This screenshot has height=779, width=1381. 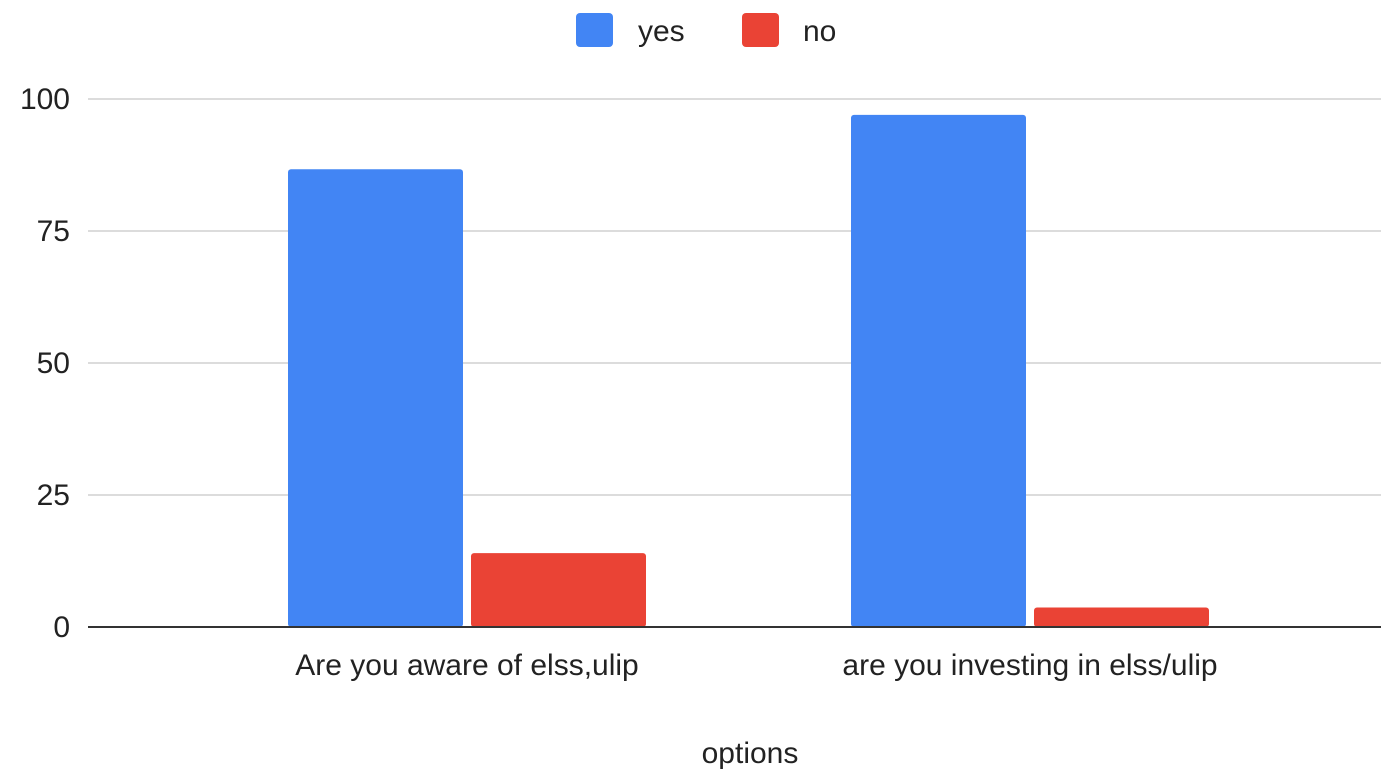 What do you see at coordinates (53, 363) in the screenshot?
I see `y-tick-label: 50` at bounding box center [53, 363].